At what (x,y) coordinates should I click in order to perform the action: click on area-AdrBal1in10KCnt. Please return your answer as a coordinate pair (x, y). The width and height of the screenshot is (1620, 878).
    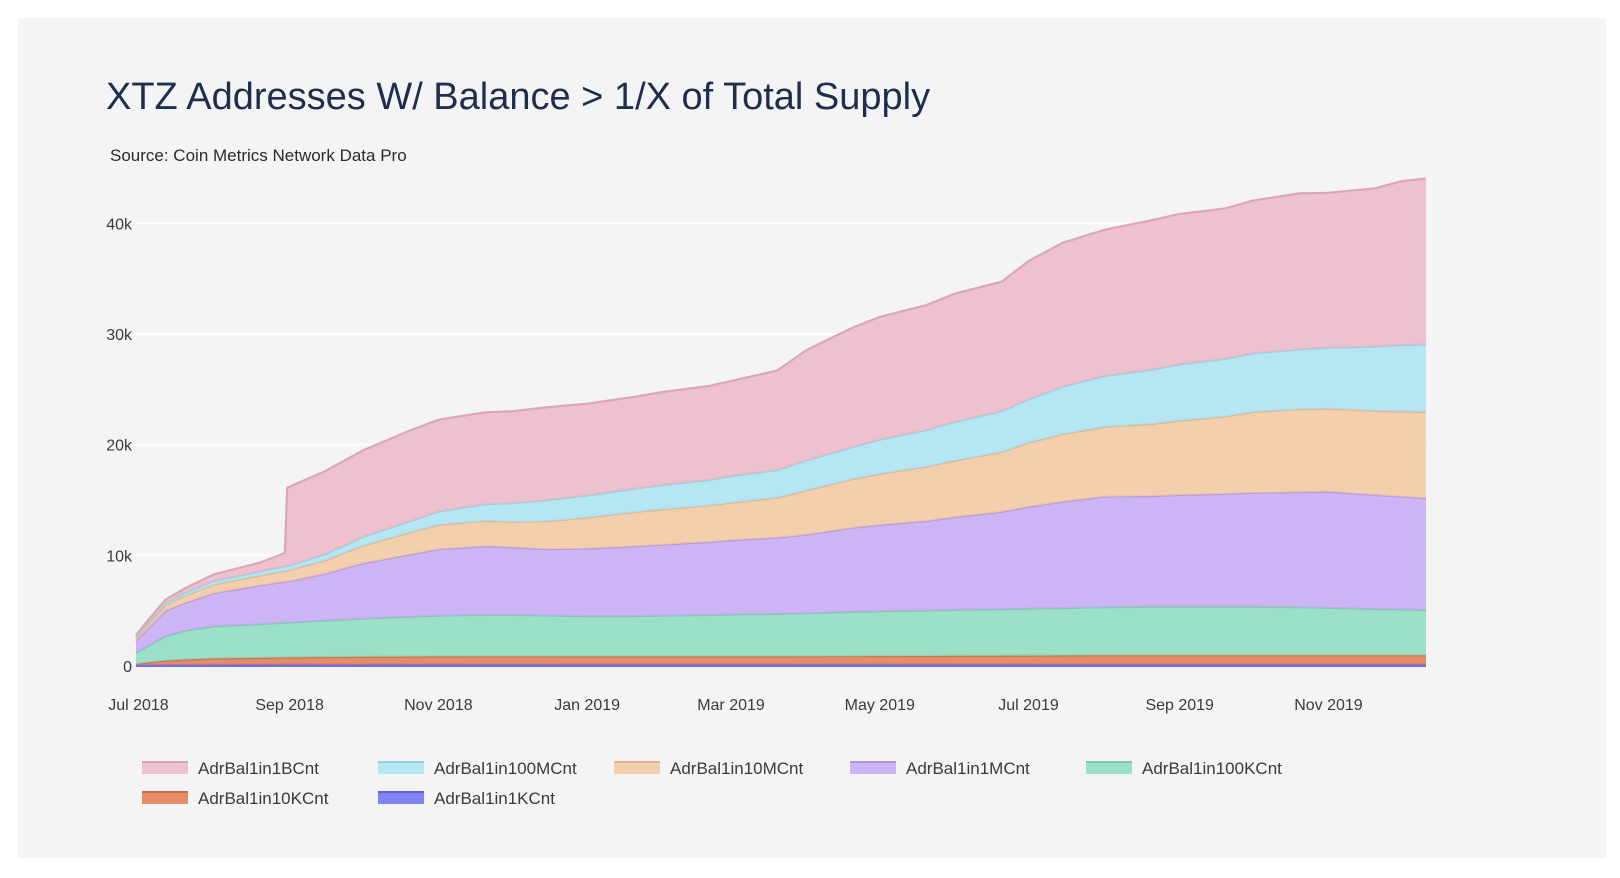
    Looking at the image, I should click on (781, 660).